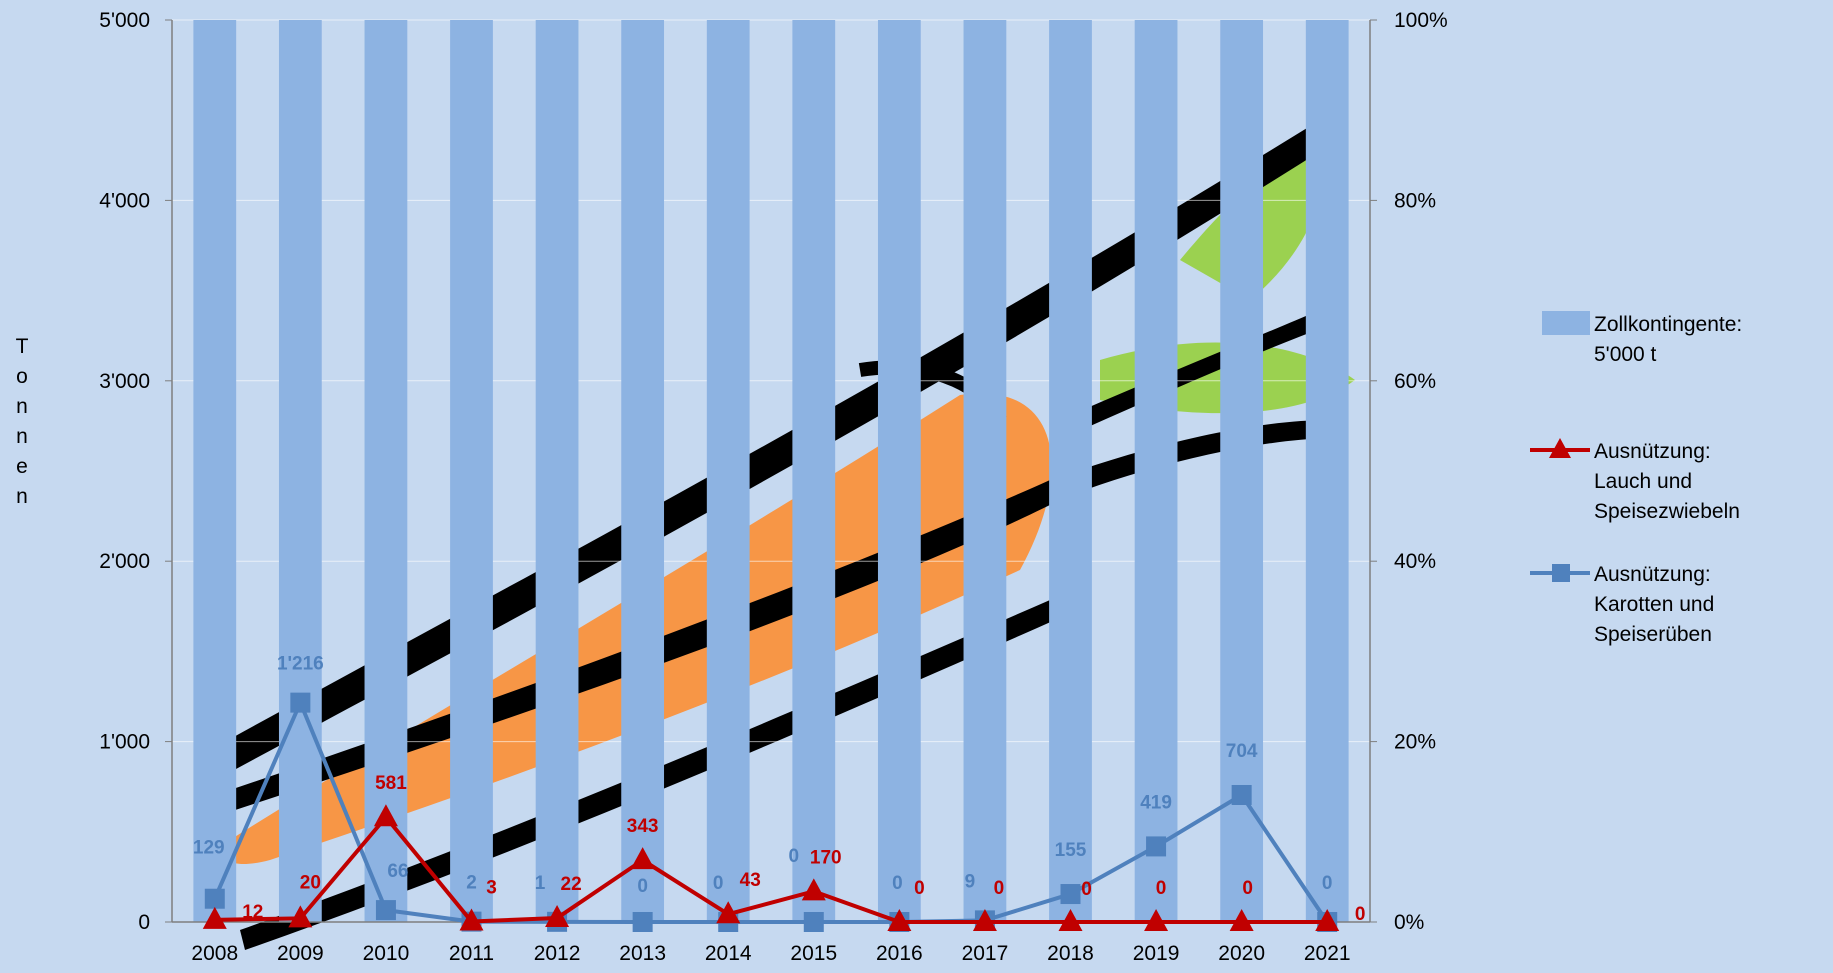  What do you see at coordinates (124, 20) in the screenshot?
I see `y-tick-label: 5'000` at bounding box center [124, 20].